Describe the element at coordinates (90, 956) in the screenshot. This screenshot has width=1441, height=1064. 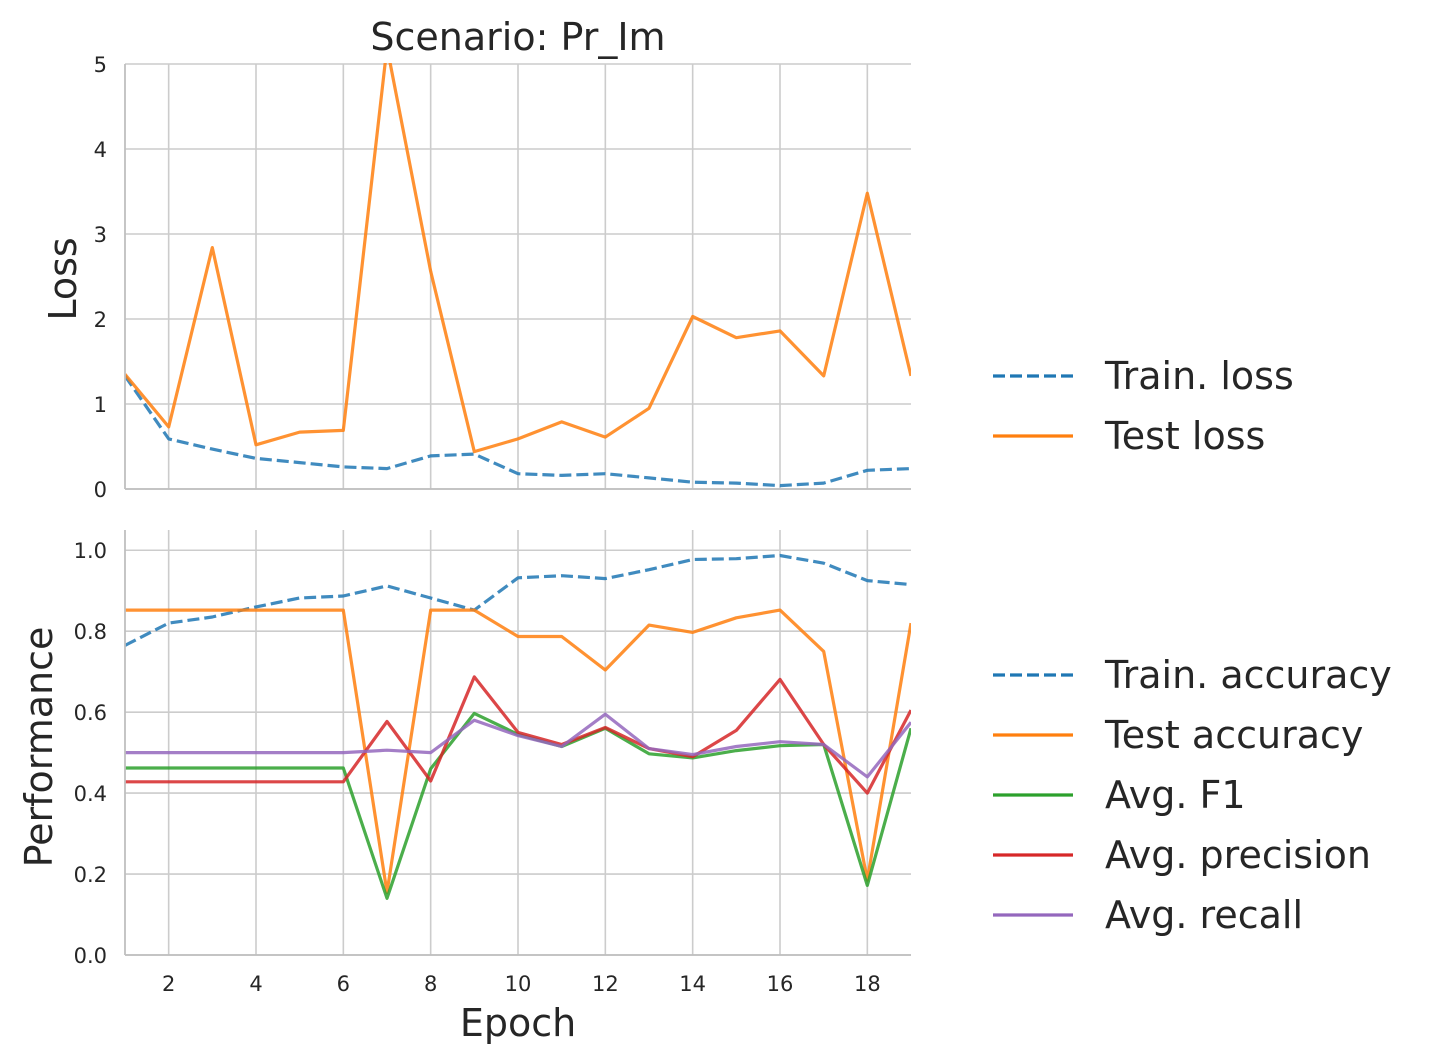
I see `performance-y-tick-label: 0.0` at that location.